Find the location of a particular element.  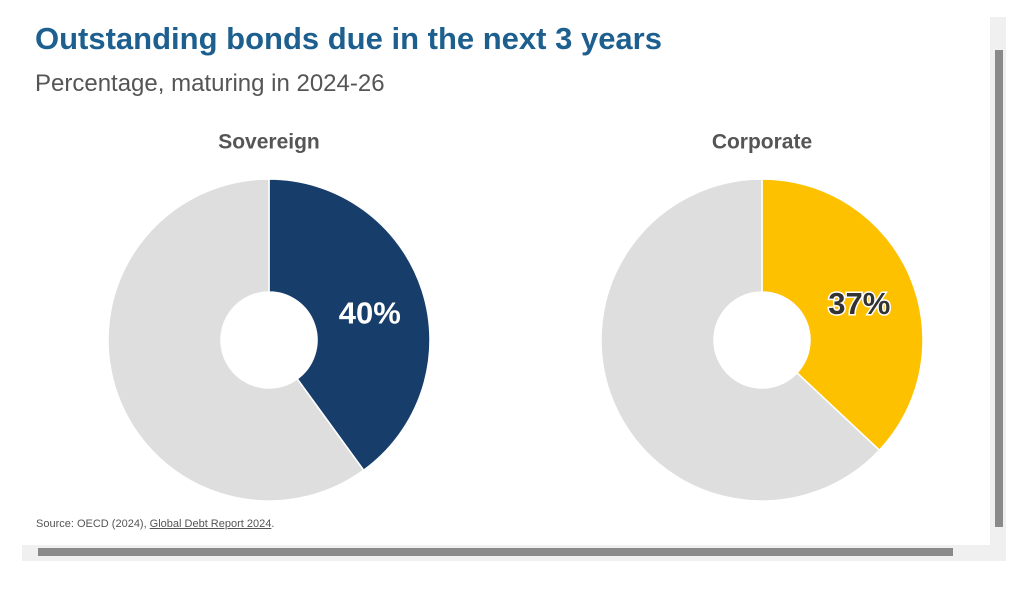

source-link: Global Debt Report 2024 is located at coordinates (210, 524).